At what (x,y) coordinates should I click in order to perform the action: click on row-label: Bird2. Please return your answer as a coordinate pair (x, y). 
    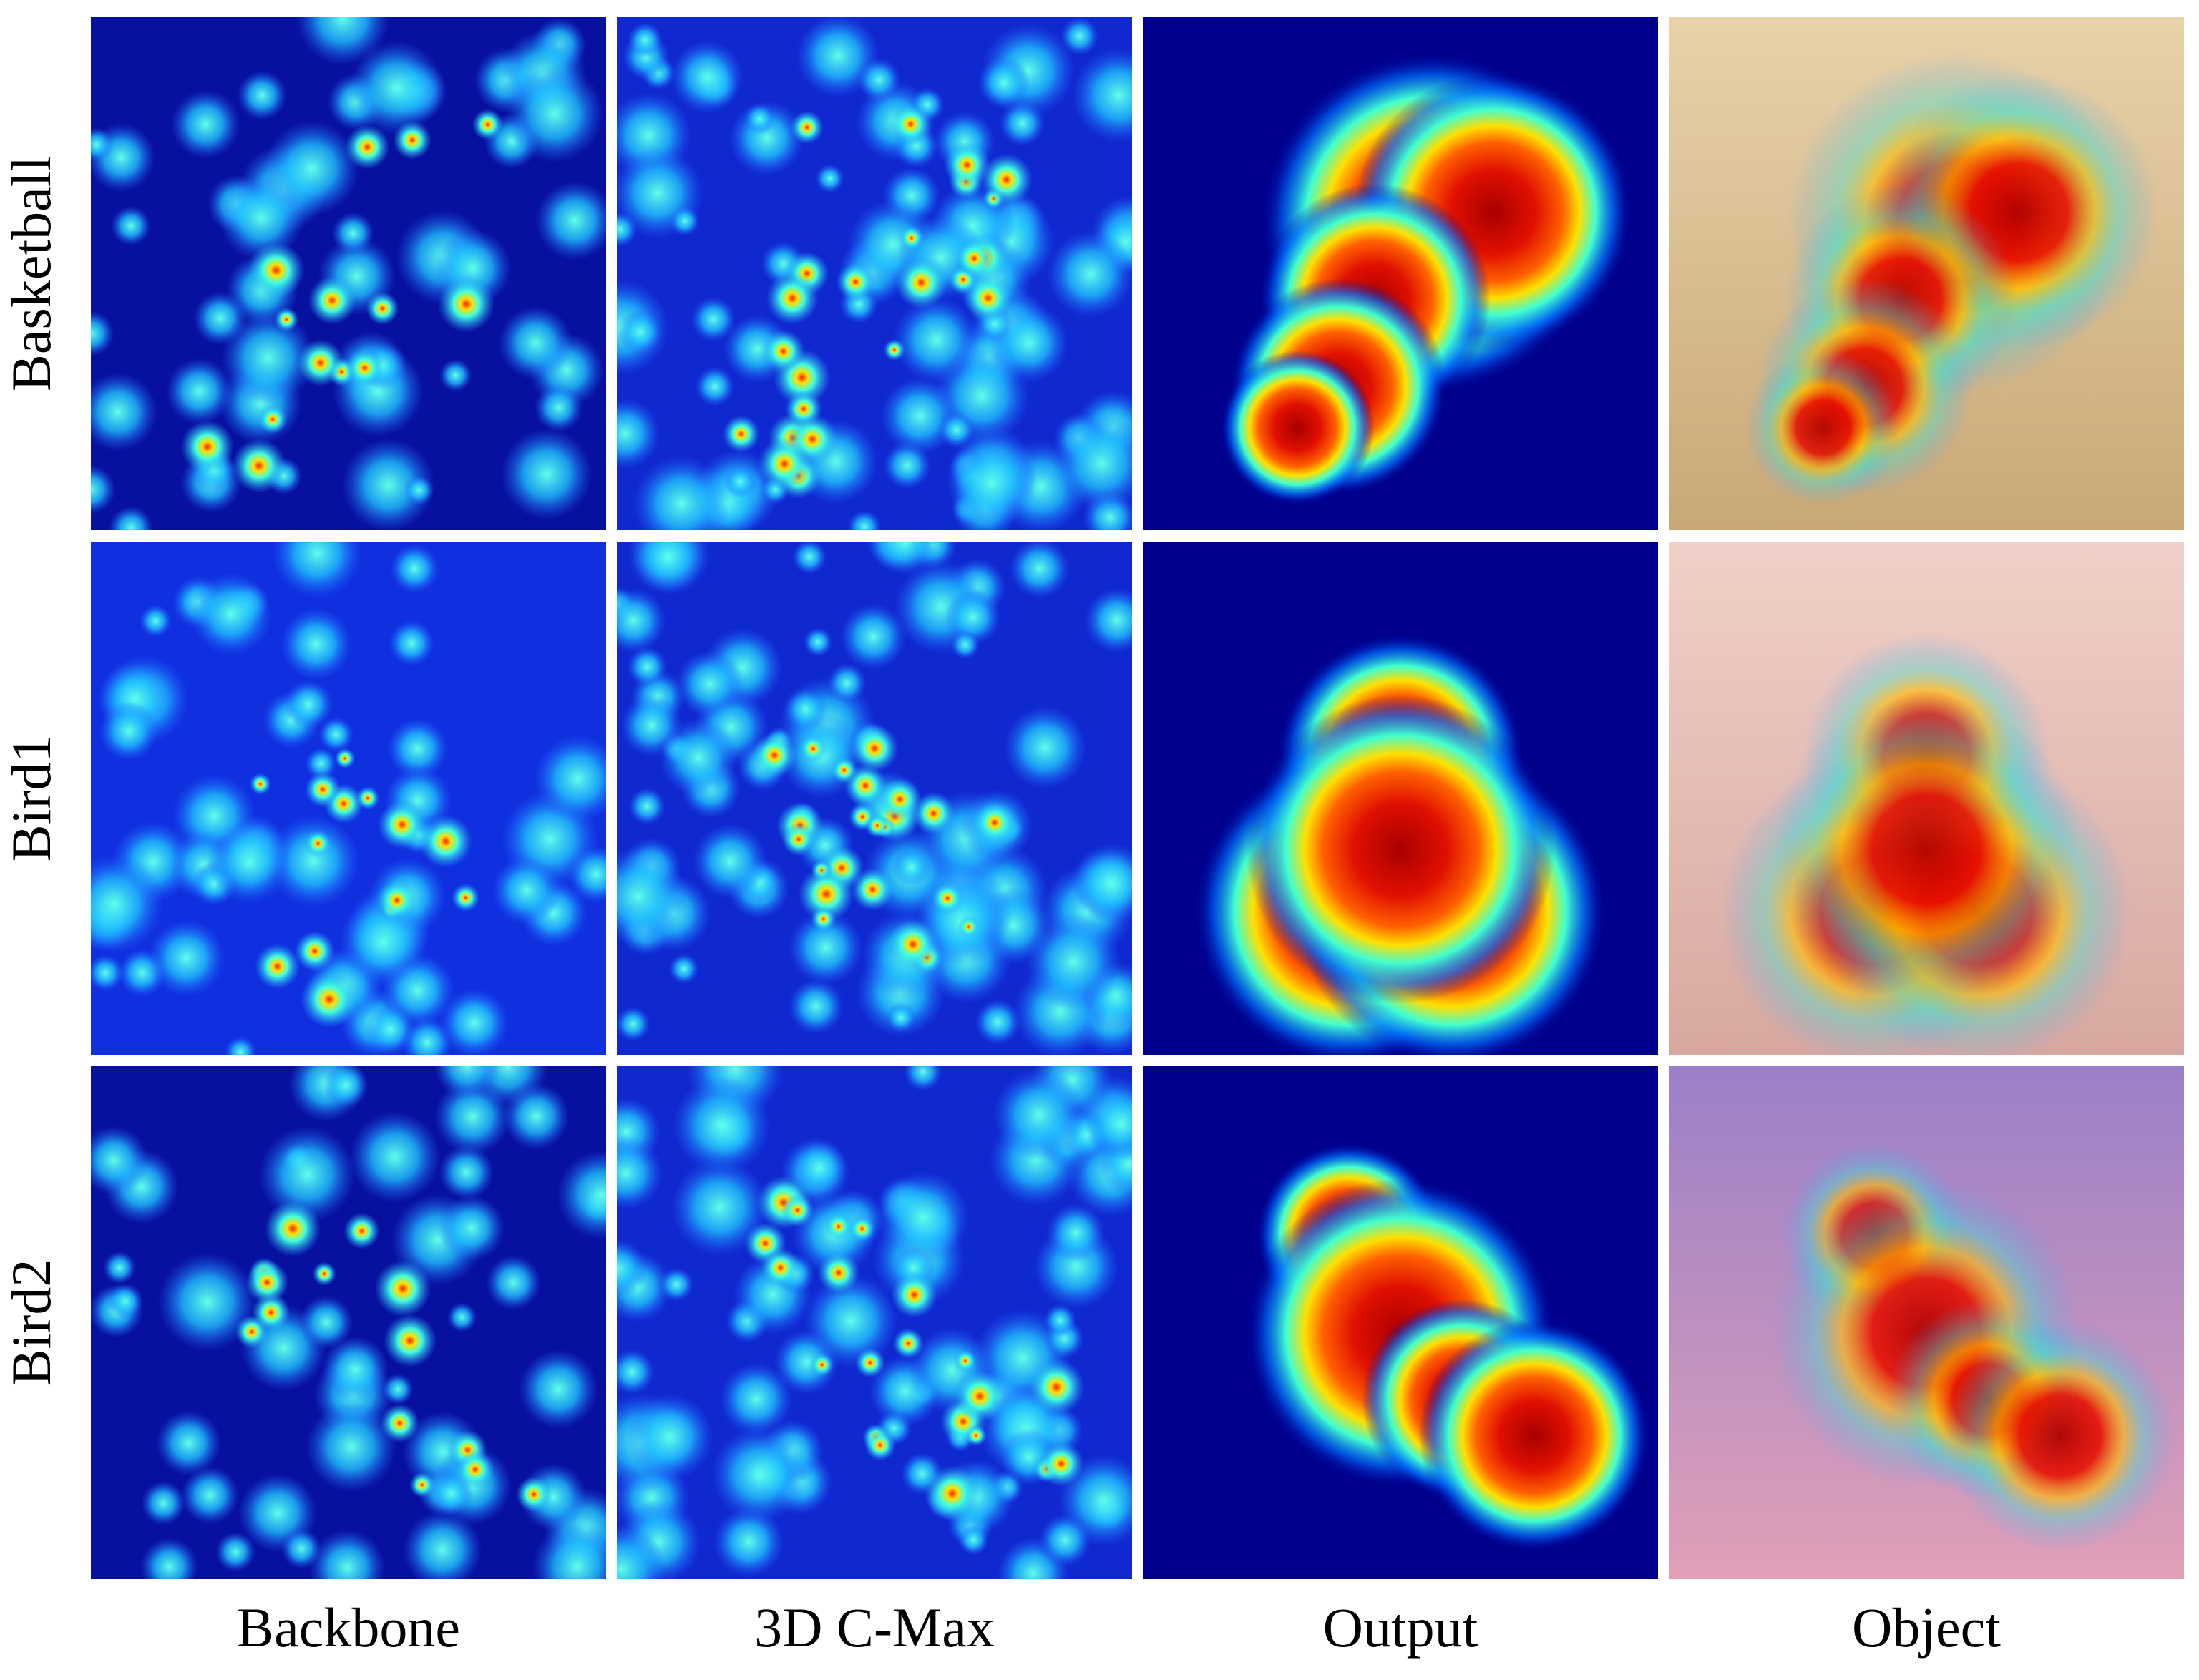
    Looking at the image, I should click on (31, 1323).